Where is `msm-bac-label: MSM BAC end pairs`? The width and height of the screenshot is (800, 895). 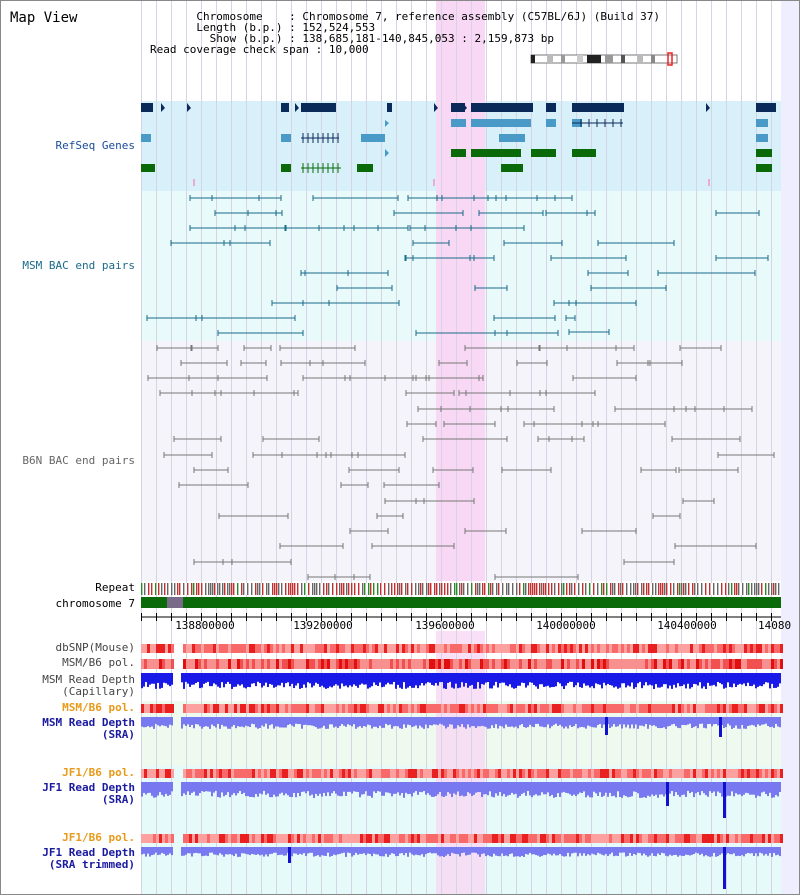
msm-bac-label: MSM BAC end pairs is located at coordinates (78, 265).